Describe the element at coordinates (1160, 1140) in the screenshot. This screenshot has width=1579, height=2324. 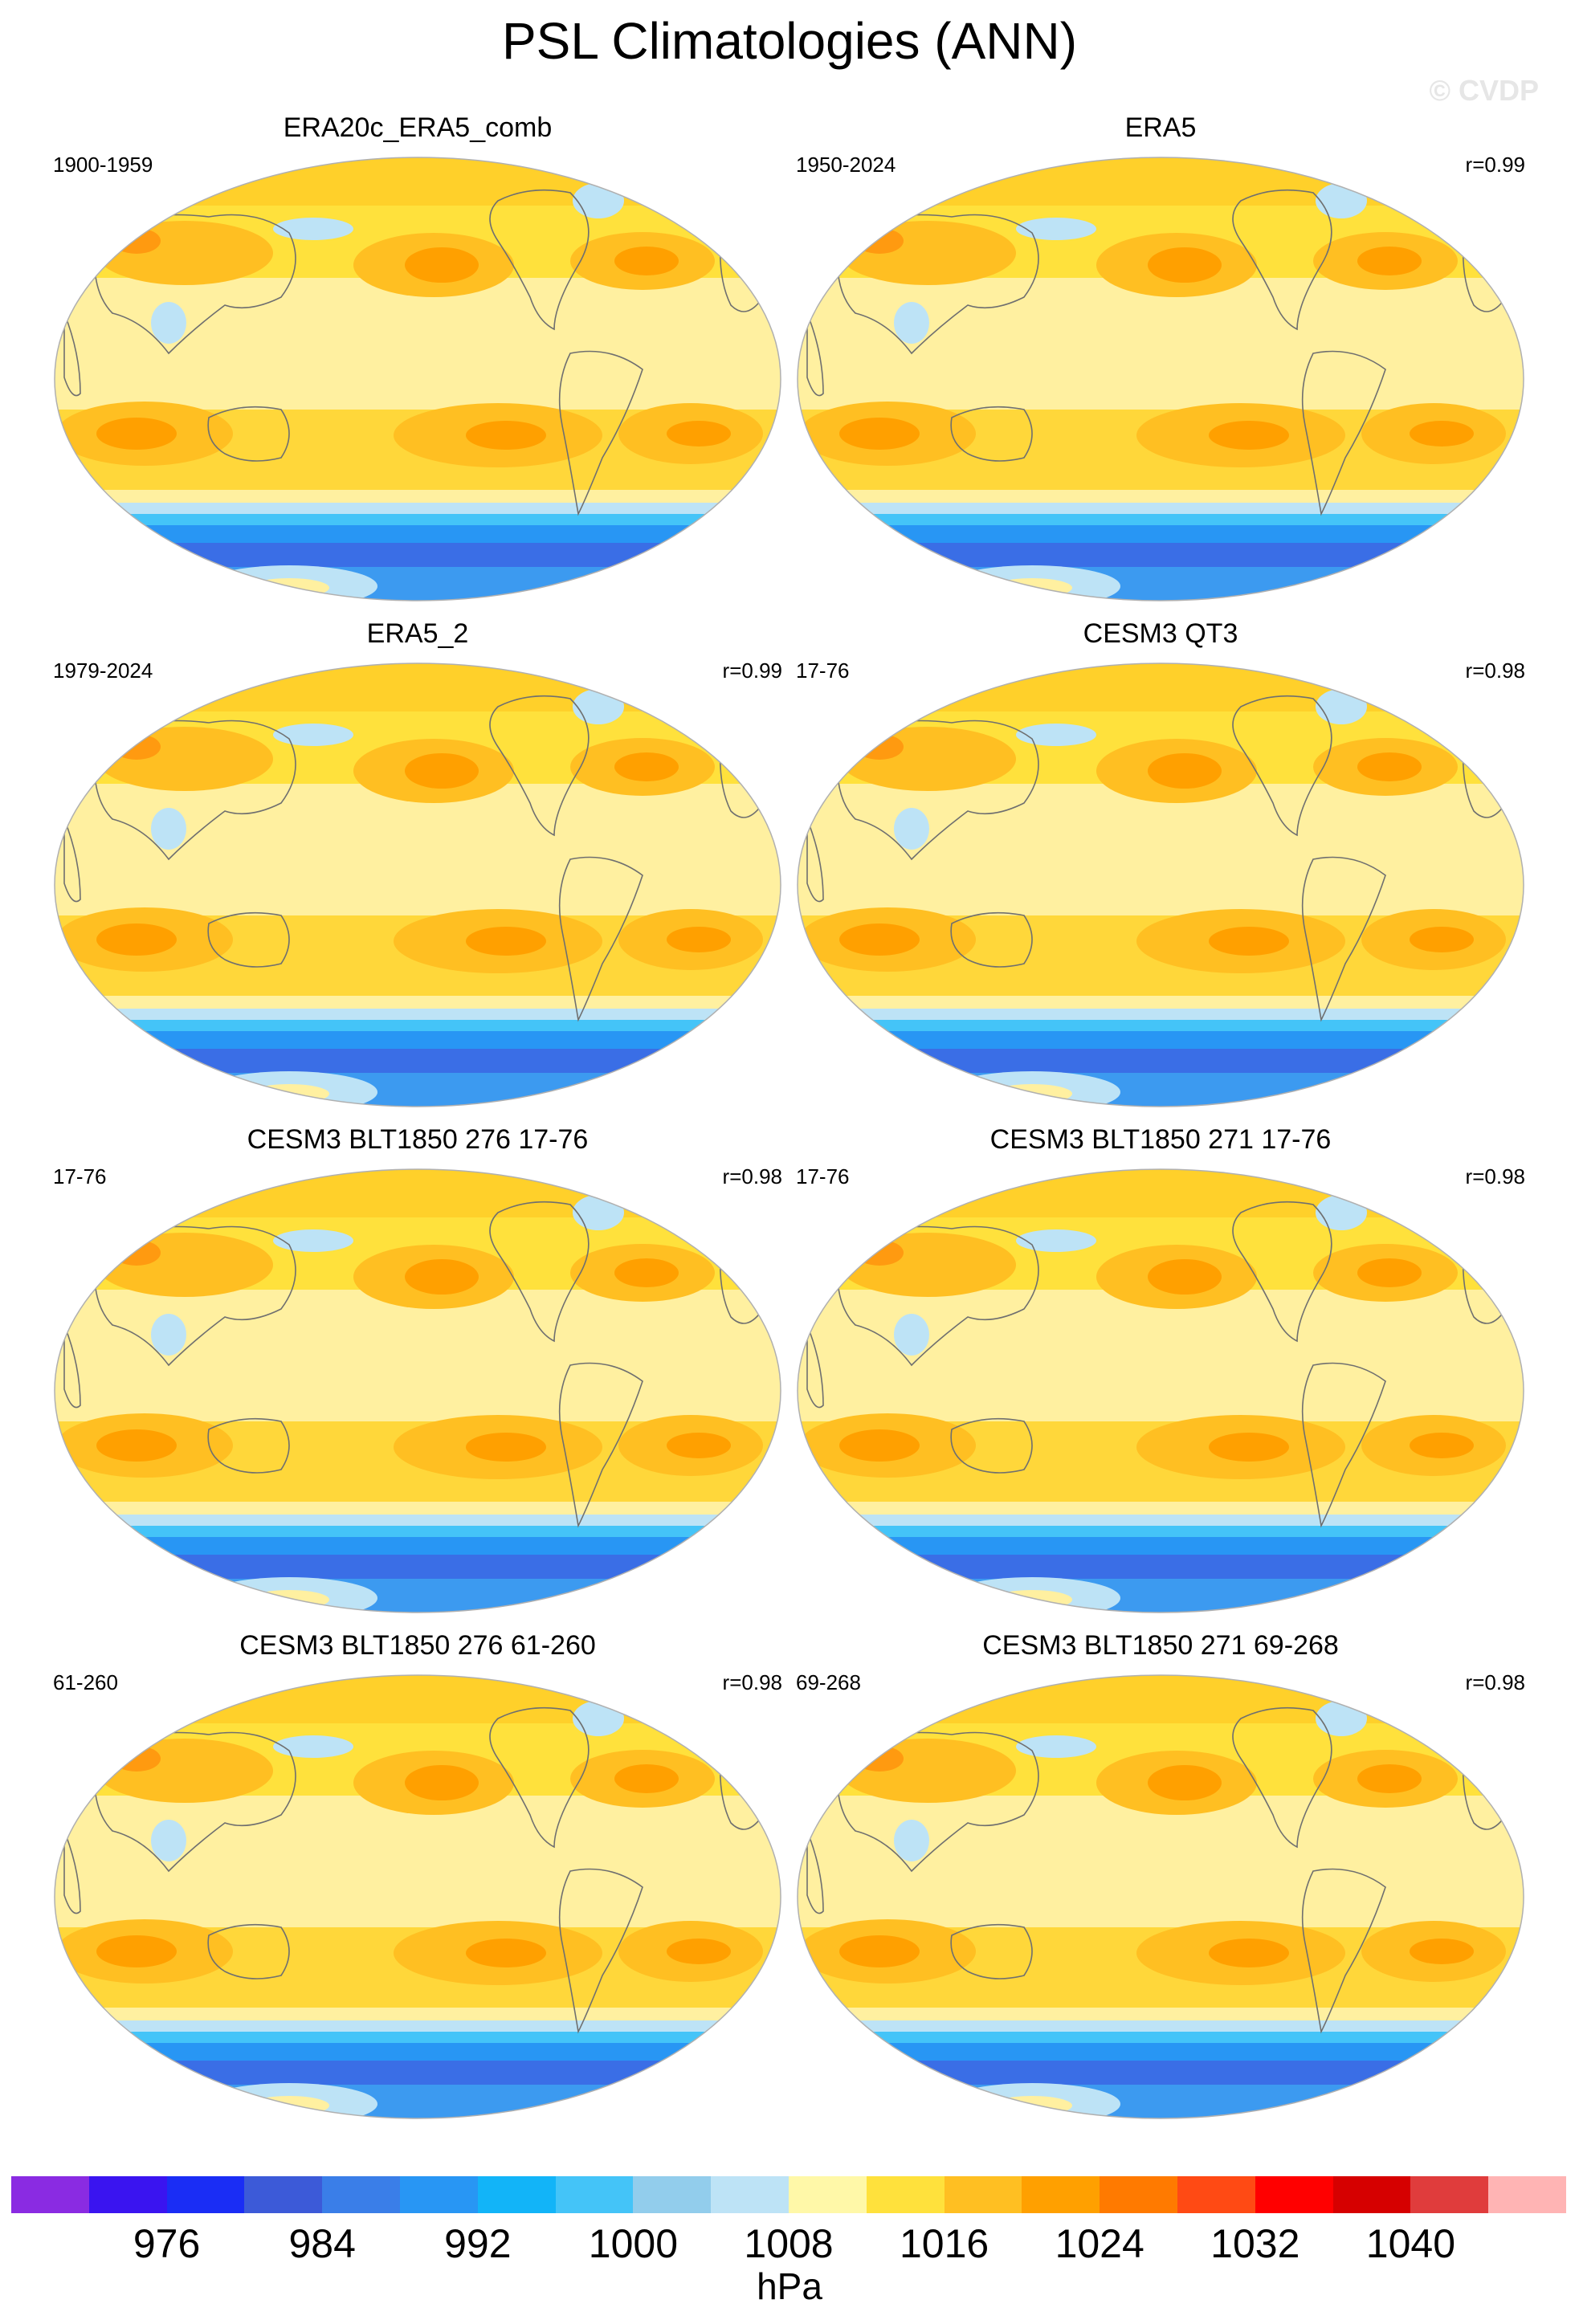
I see `panel-title: CESM3 BLT1850 271 17-76` at that location.